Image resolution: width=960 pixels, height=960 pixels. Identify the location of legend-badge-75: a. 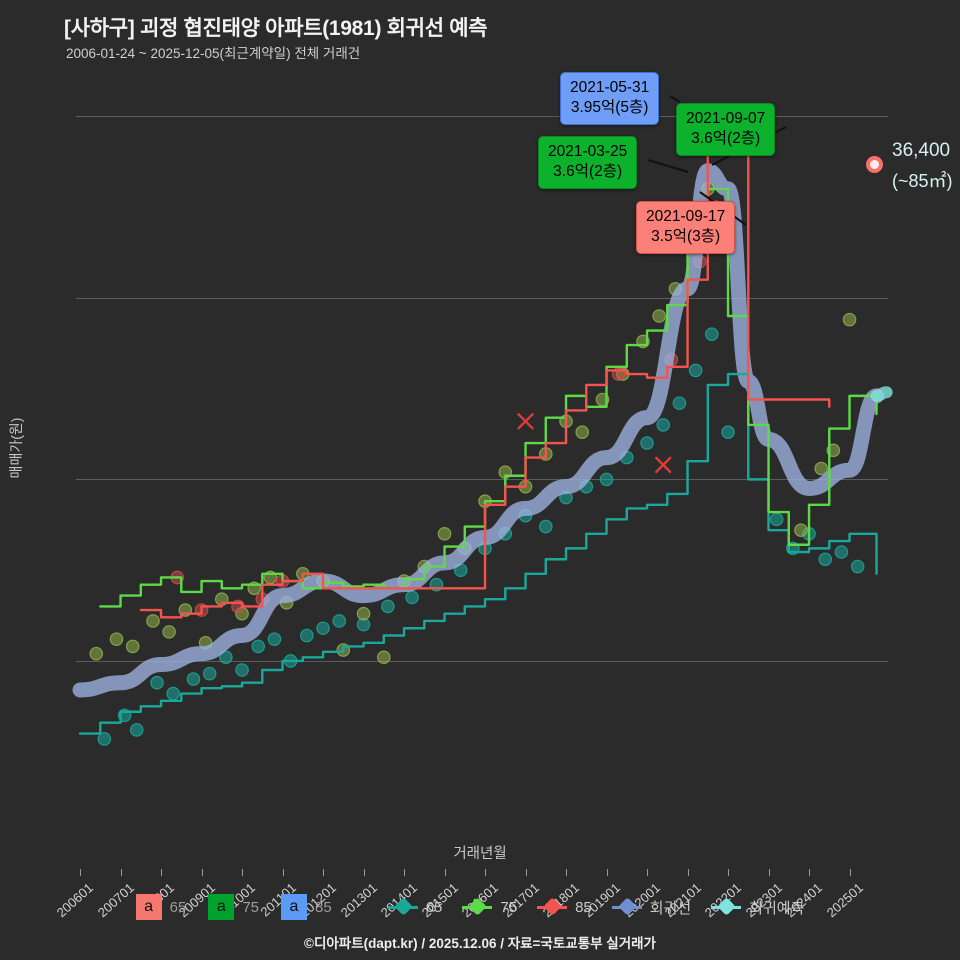
(221, 907).